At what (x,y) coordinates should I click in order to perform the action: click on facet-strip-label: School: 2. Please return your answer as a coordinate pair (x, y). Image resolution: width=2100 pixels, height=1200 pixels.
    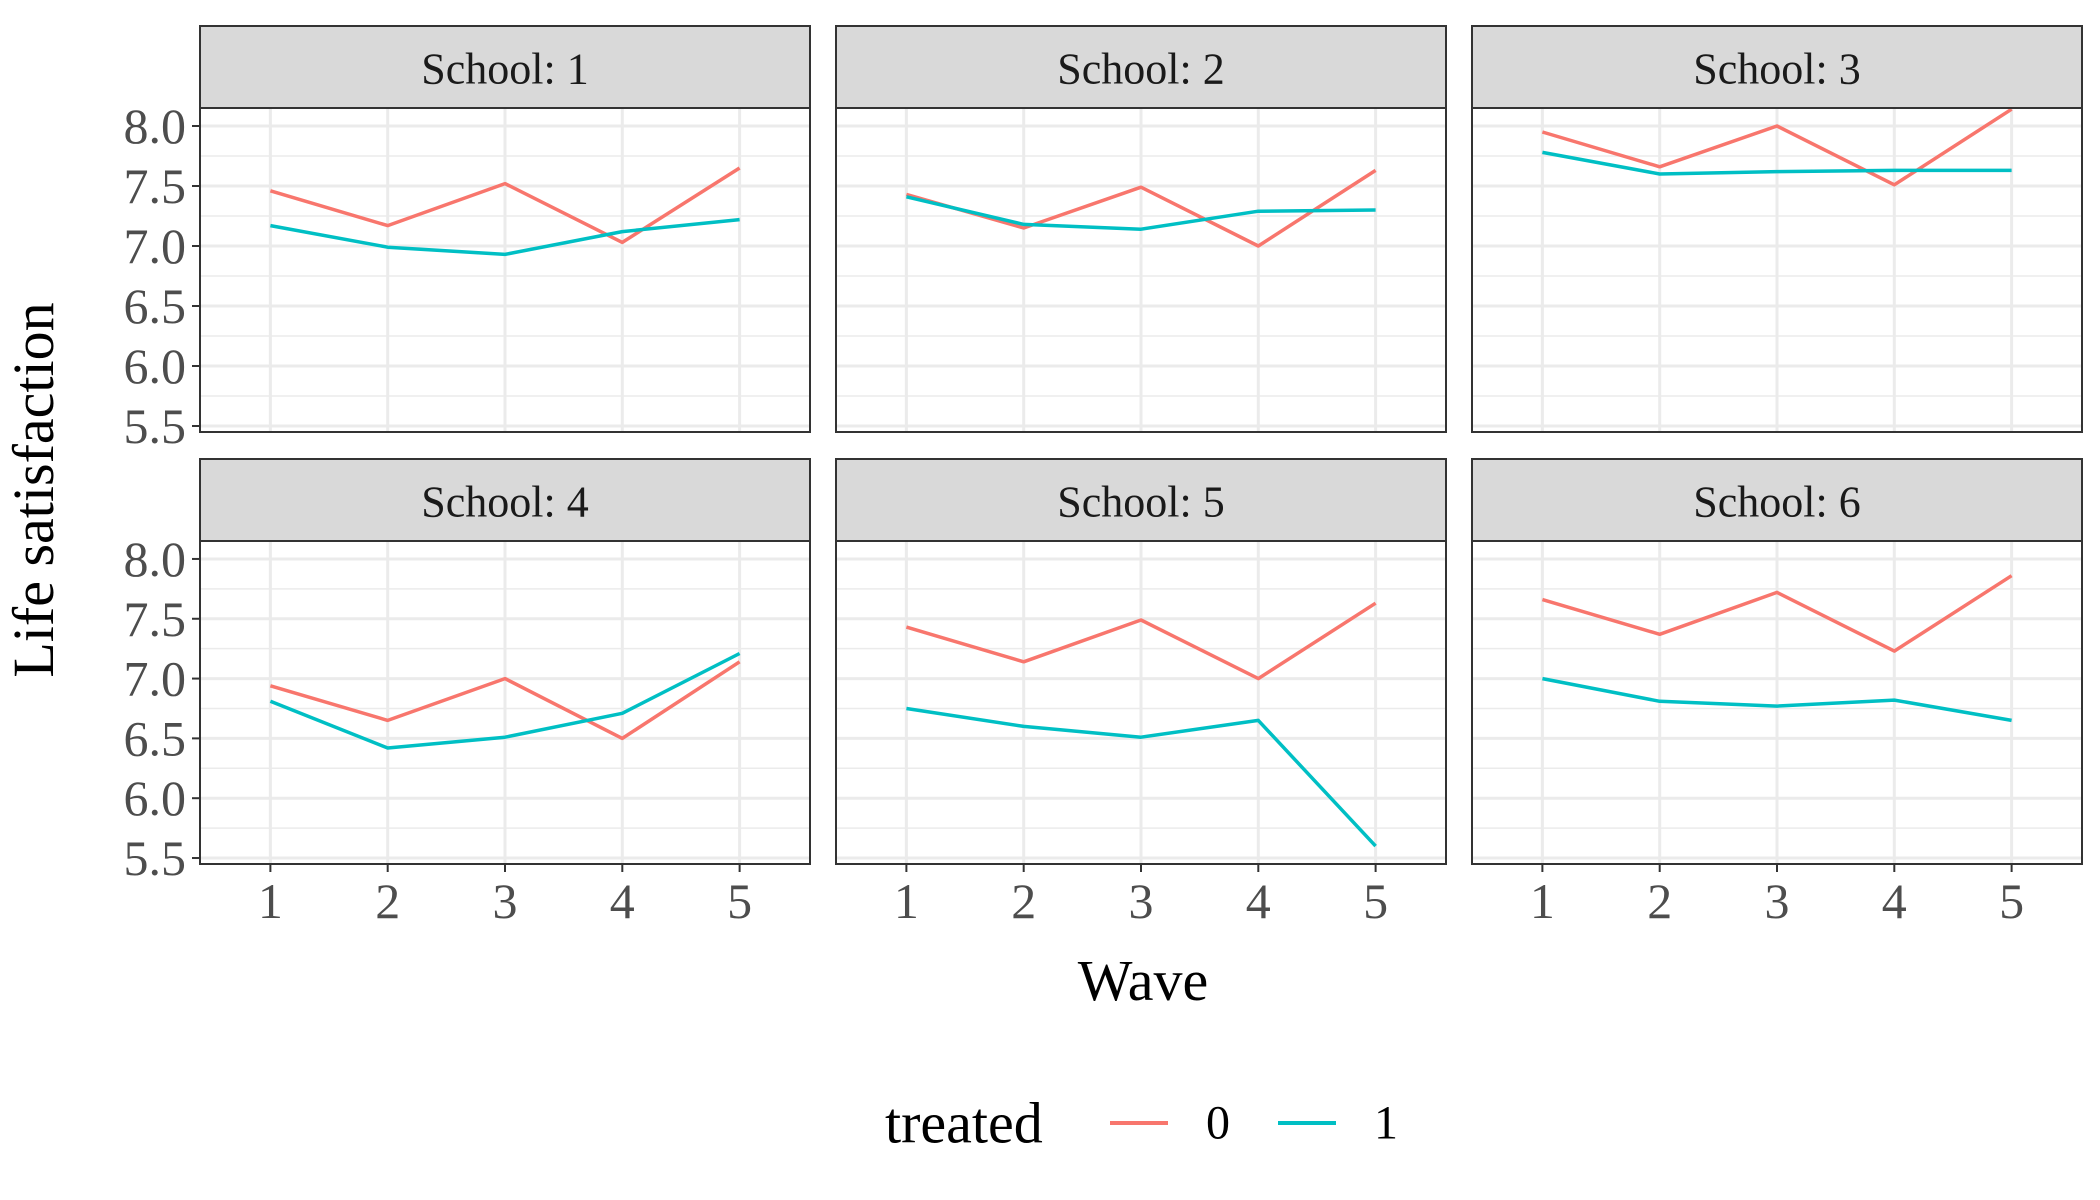
    Looking at the image, I should click on (1140, 69).